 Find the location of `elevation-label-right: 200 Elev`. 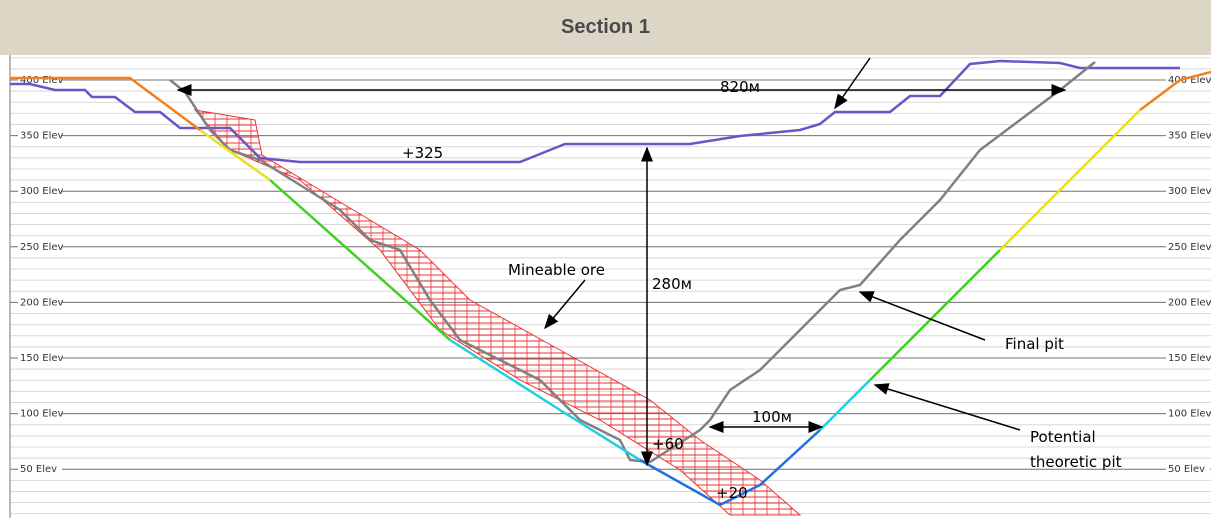

elevation-label-right: 200 Elev is located at coordinates (1189, 302).